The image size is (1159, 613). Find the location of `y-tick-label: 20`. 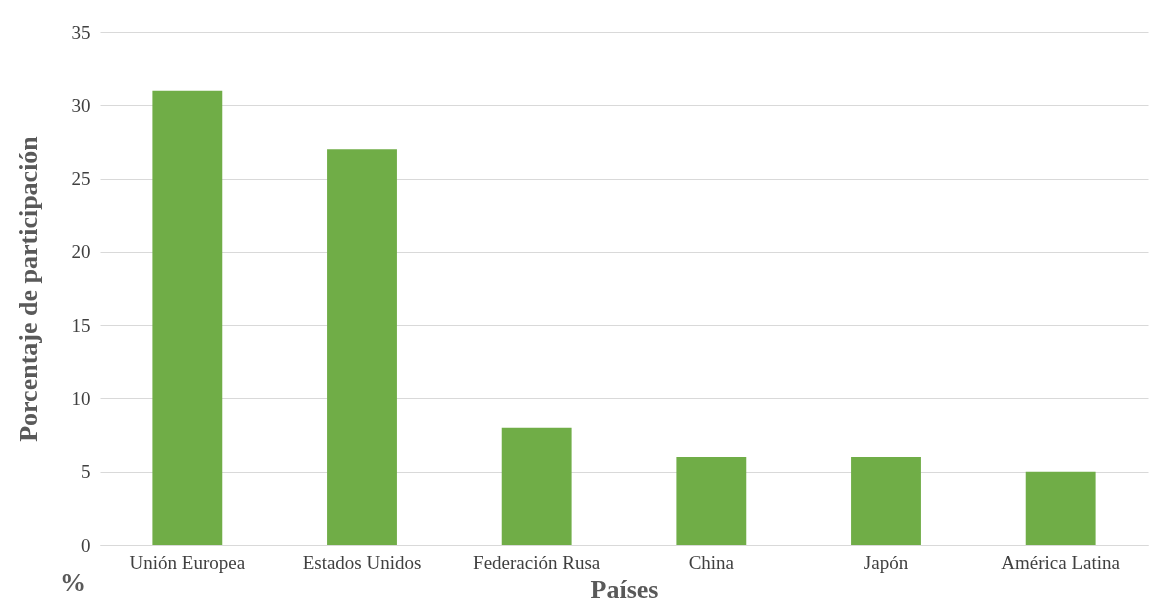

y-tick-label: 20 is located at coordinates (81, 252).